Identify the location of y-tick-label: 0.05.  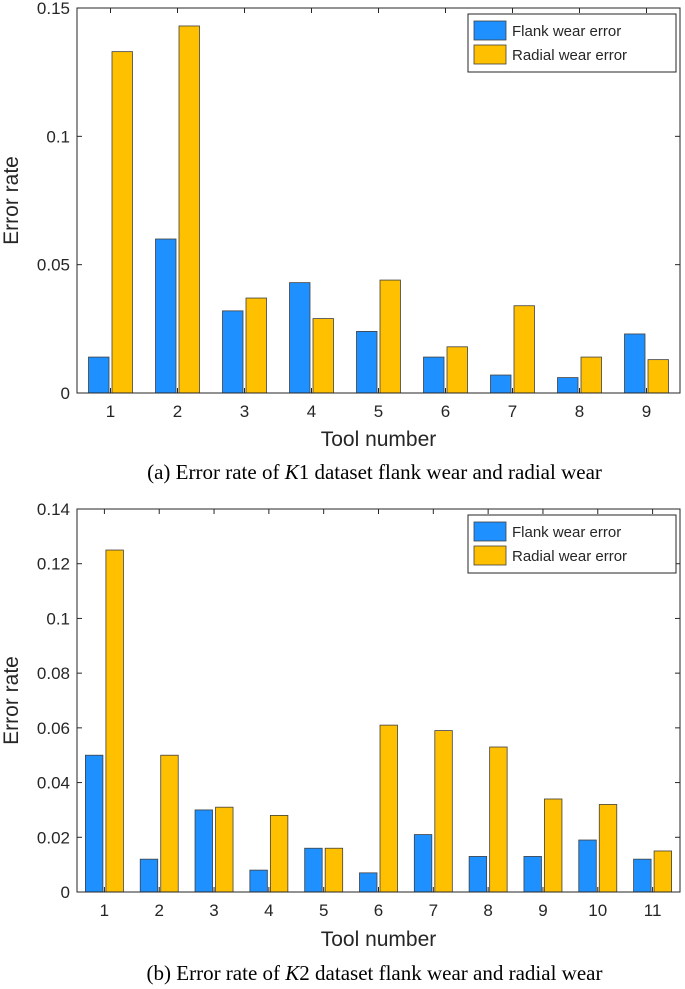
(53, 265).